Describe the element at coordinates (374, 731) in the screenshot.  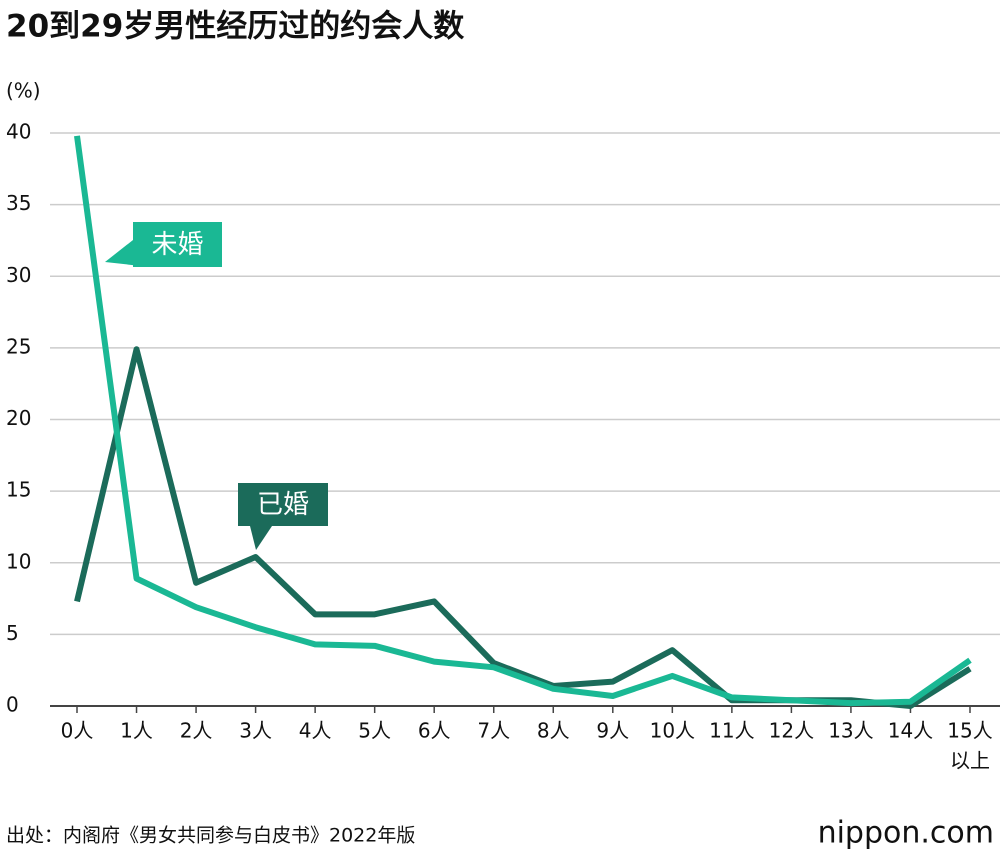
I see `x-tick-label: 5人` at that location.